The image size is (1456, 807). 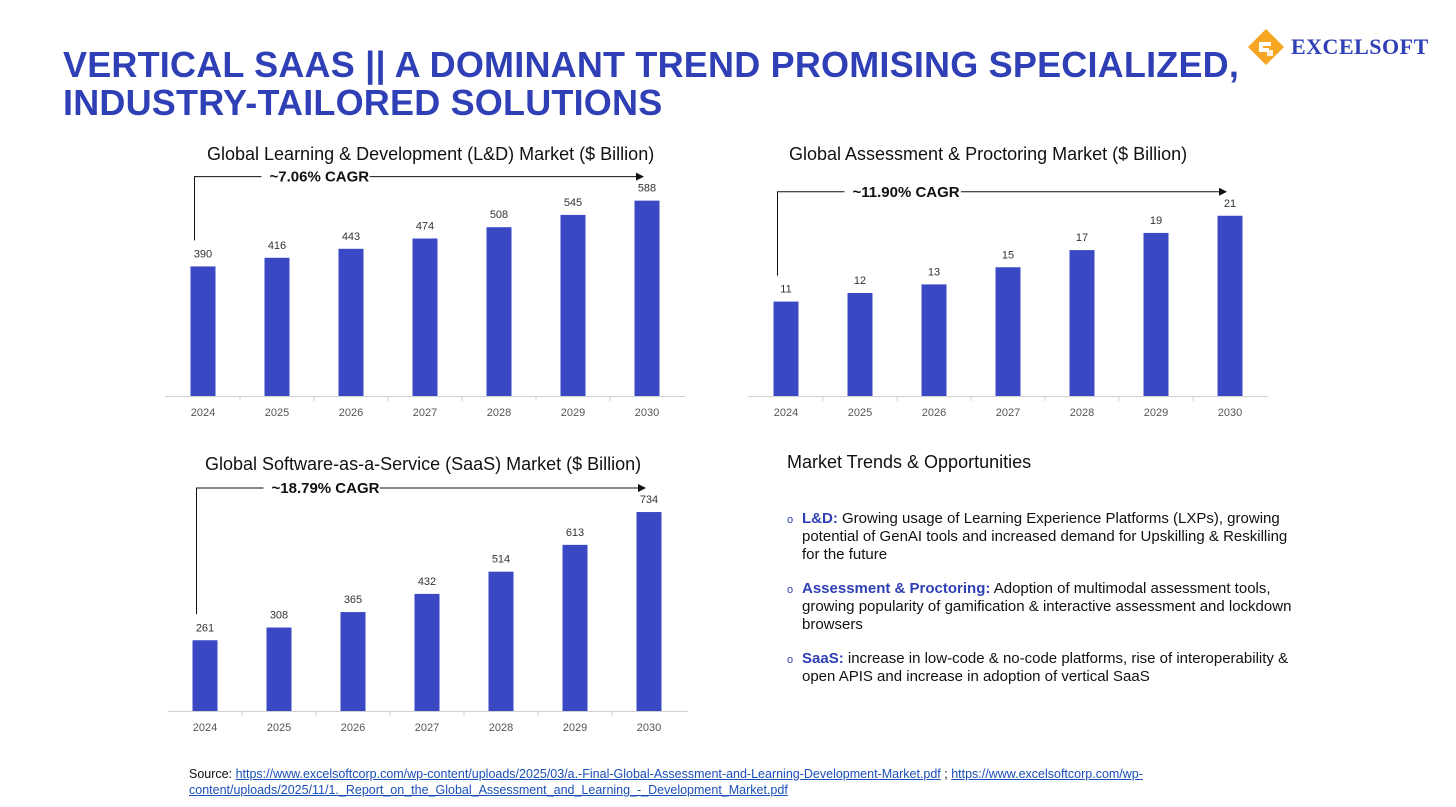 What do you see at coordinates (647, 189) in the screenshot?
I see `data-label: 588` at bounding box center [647, 189].